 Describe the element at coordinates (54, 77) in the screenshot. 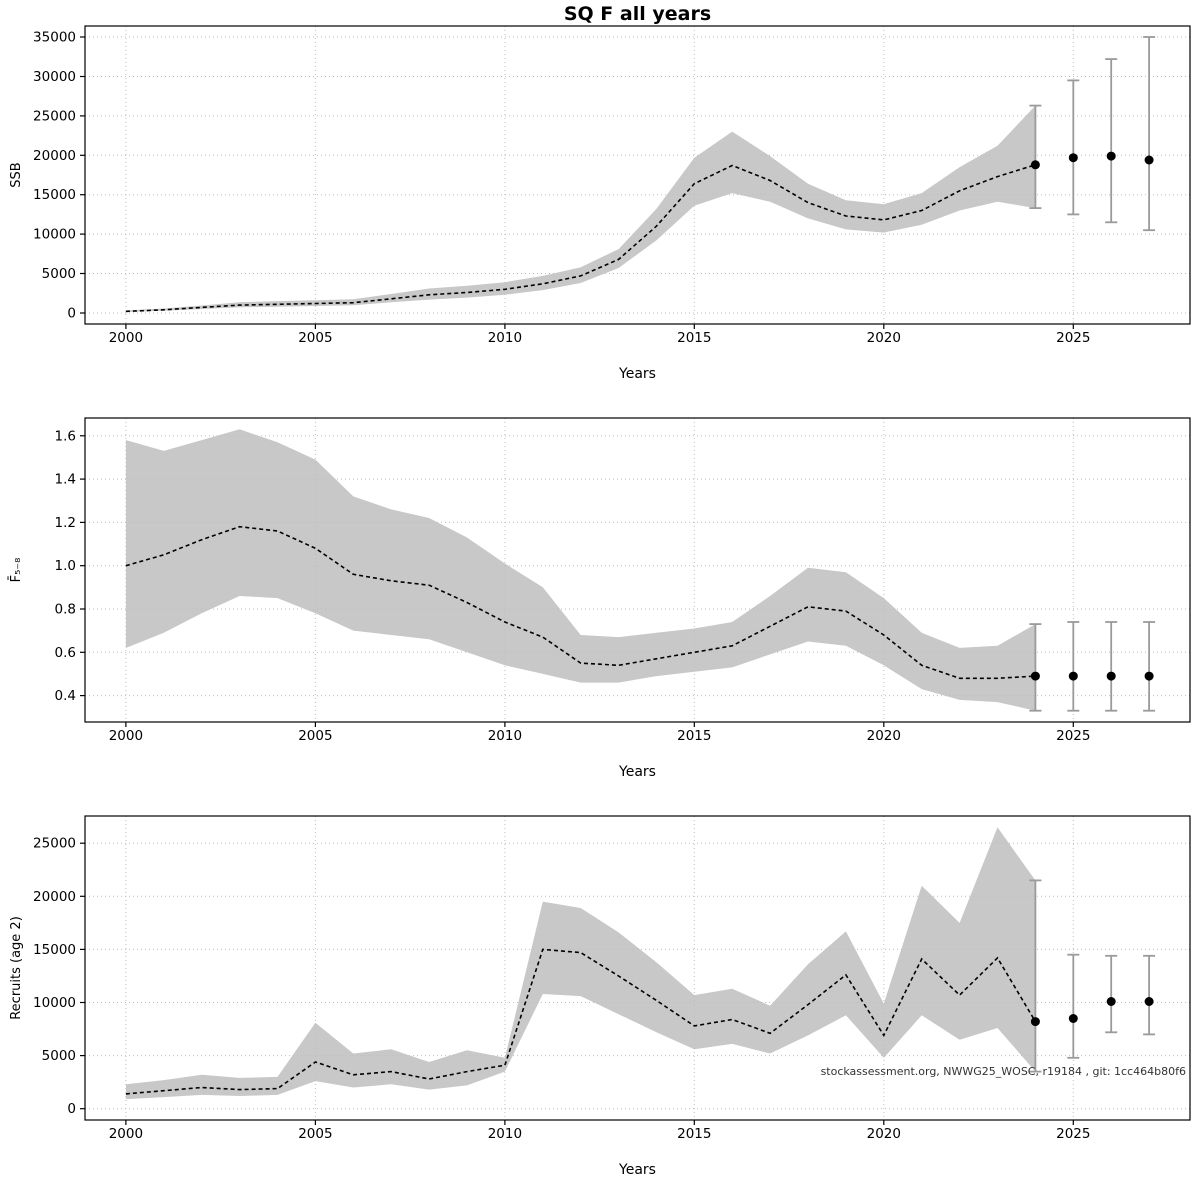

I see `y-tick-label: 30000` at that location.